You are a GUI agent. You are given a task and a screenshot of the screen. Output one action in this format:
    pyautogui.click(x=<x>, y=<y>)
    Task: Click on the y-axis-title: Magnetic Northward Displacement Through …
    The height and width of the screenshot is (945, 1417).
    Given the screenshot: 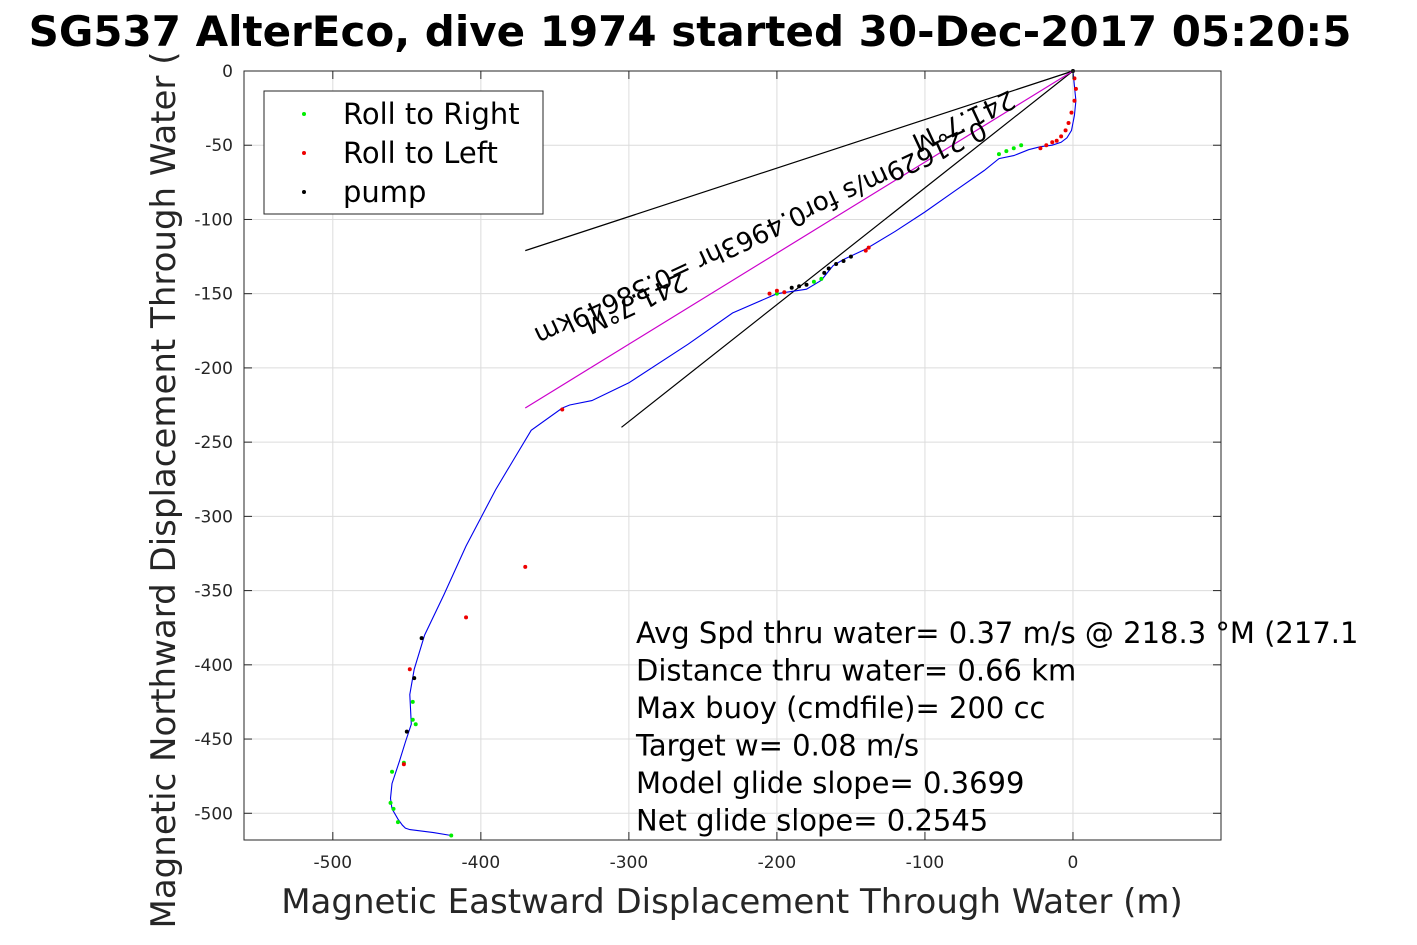 What is the action you would take?
    pyautogui.click(x=164, y=490)
    